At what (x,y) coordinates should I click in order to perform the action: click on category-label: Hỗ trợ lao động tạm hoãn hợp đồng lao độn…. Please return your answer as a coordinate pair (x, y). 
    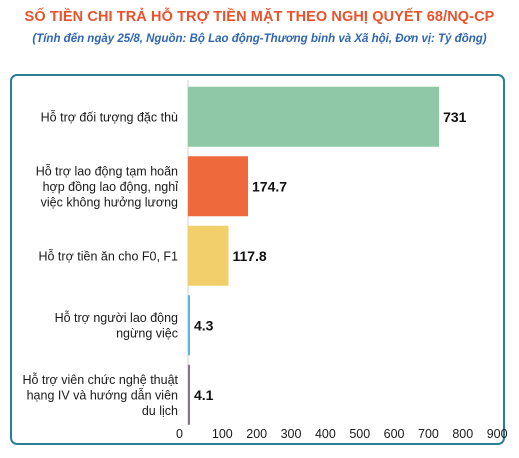
    Looking at the image, I should click on (107, 186).